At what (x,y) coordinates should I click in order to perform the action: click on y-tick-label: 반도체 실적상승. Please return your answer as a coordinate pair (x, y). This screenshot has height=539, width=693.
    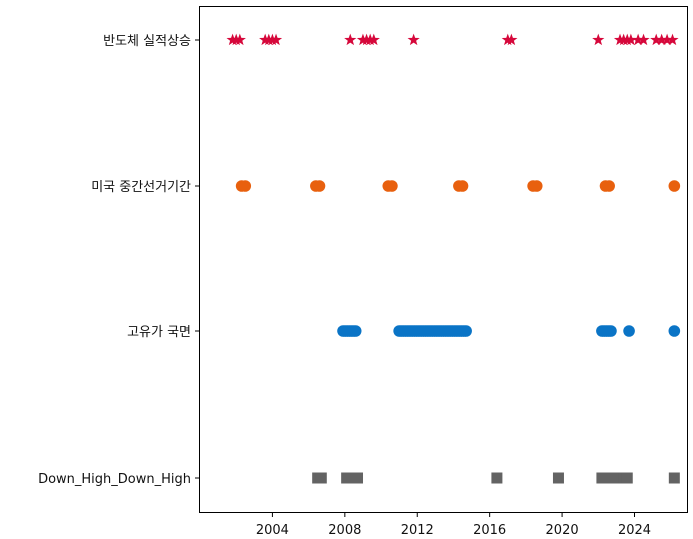
    Looking at the image, I should click on (147, 41).